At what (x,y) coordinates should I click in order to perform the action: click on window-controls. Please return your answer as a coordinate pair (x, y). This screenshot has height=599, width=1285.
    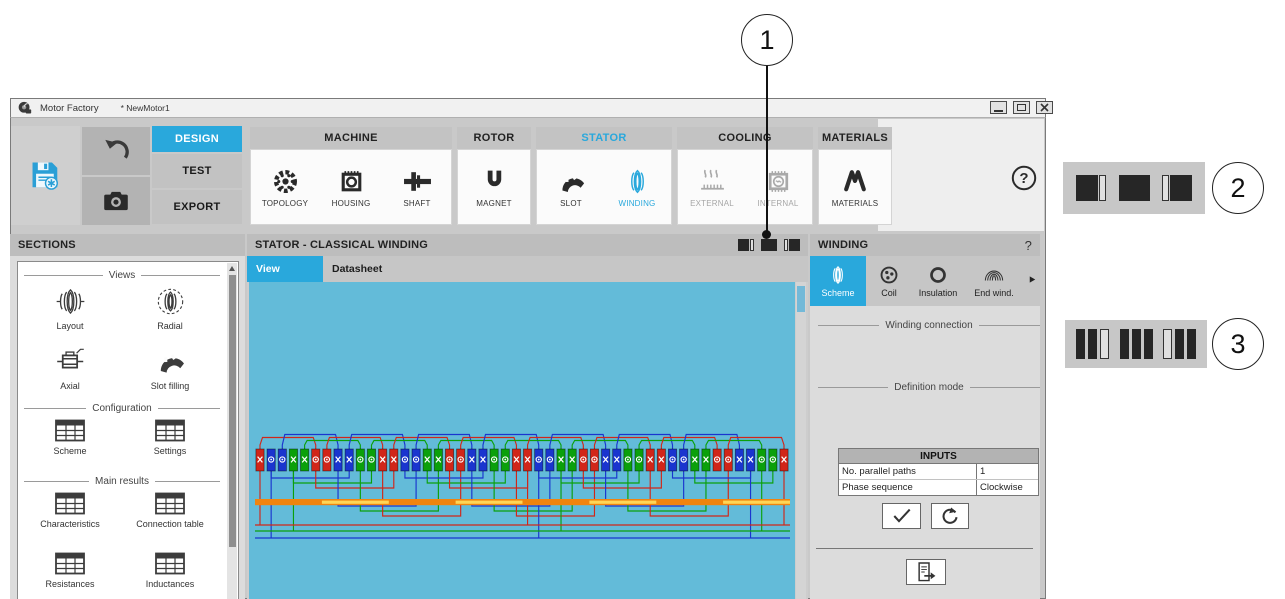
    Looking at the image, I should click on (1021, 107).